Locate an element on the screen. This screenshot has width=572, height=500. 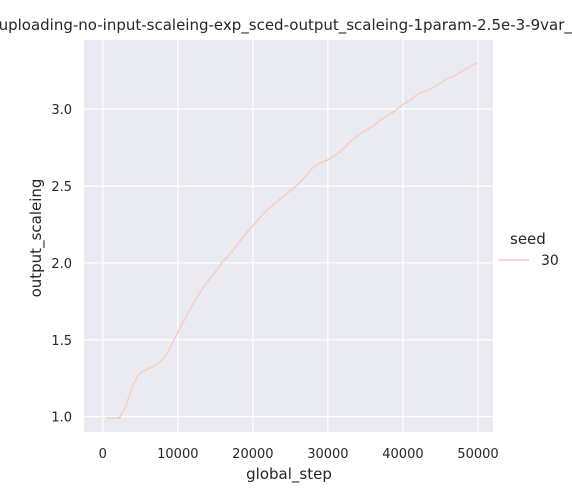
x-tick-label: 40000 is located at coordinates (402, 454).